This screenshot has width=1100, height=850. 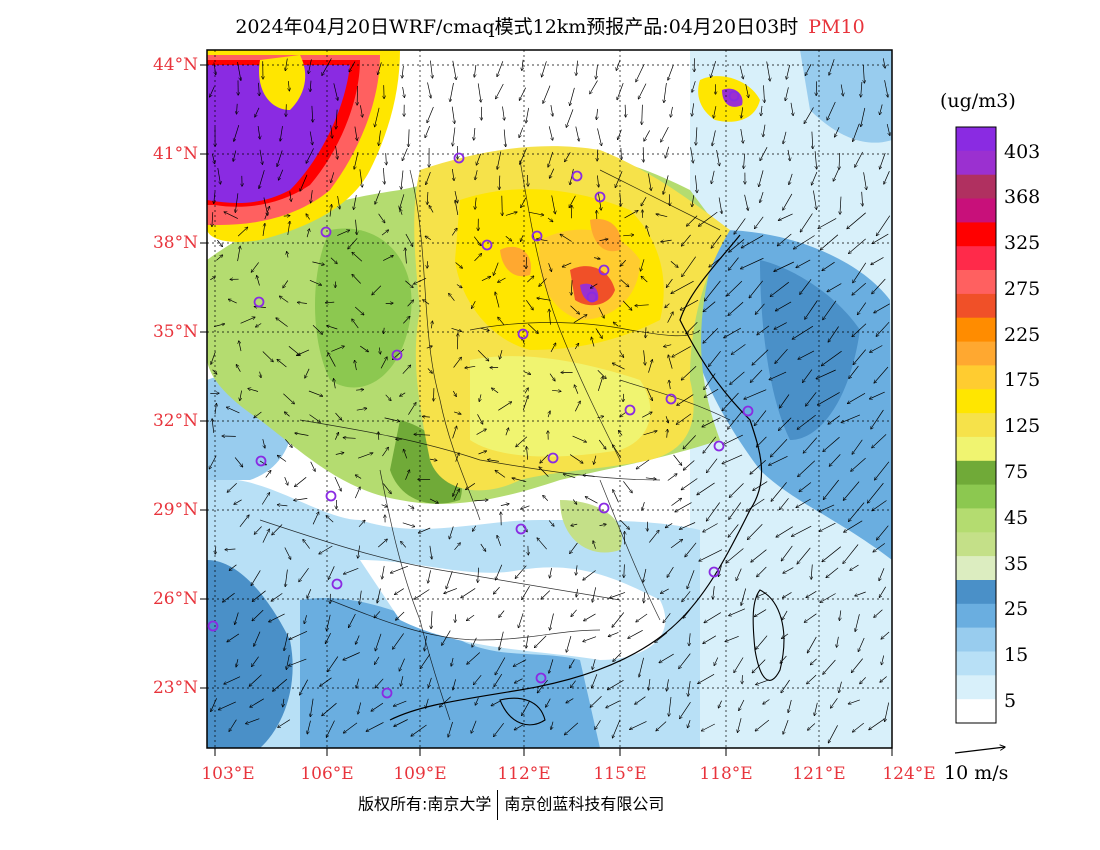 What do you see at coordinates (1016, 609) in the screenshot?
I see `colorbar-label-25: 25` at bounding box center [1016, 609].